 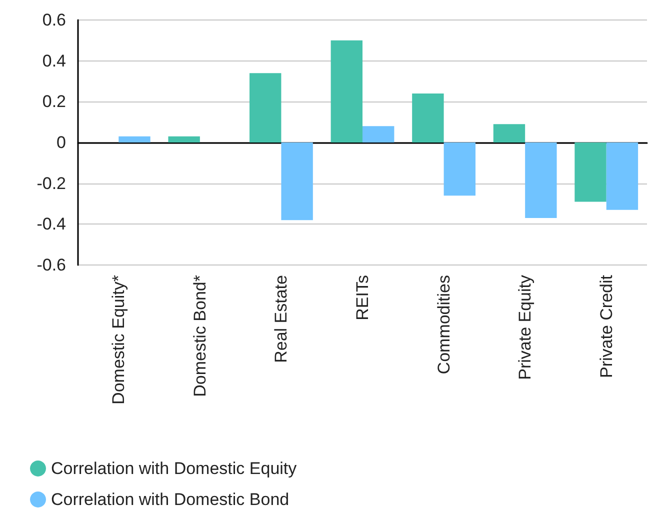 I want to click on x-tick-label: Domestic Bond*, so click(x=200, y=335).